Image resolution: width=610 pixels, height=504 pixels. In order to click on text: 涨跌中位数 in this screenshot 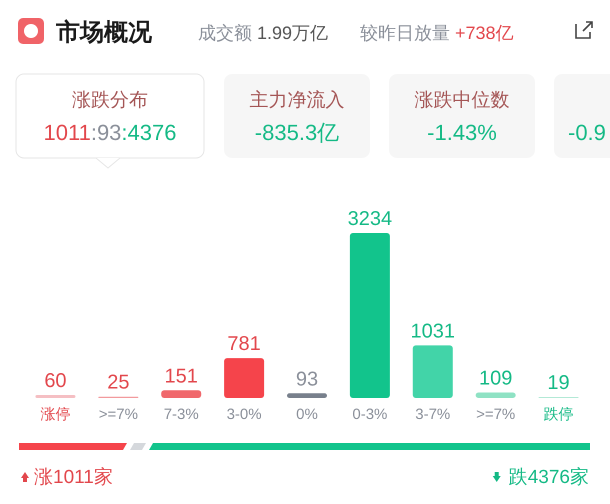, I will do `click(462, 100)`.